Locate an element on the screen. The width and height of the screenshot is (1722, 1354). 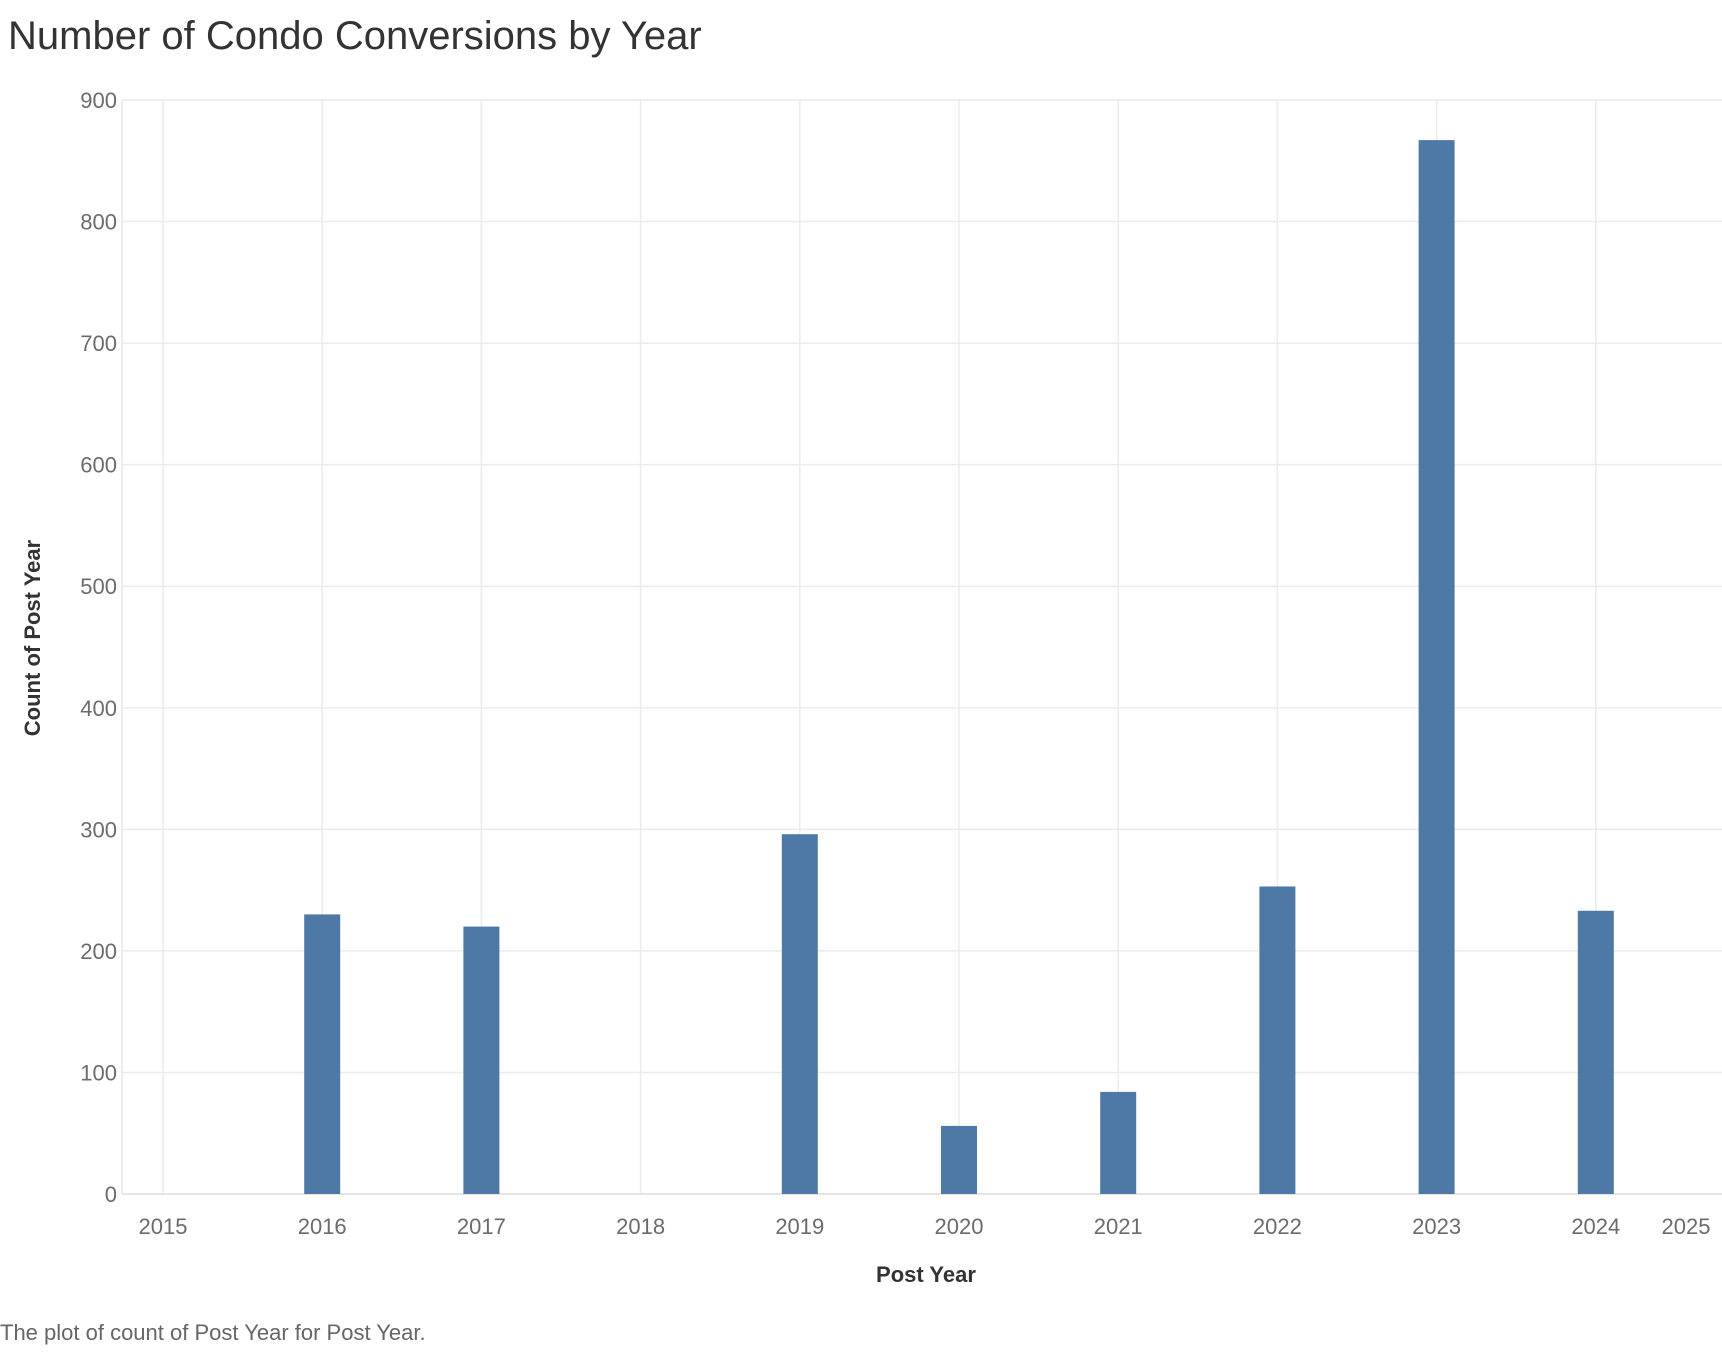
y-tick-label: 200 is located at coordinates (98, 951).